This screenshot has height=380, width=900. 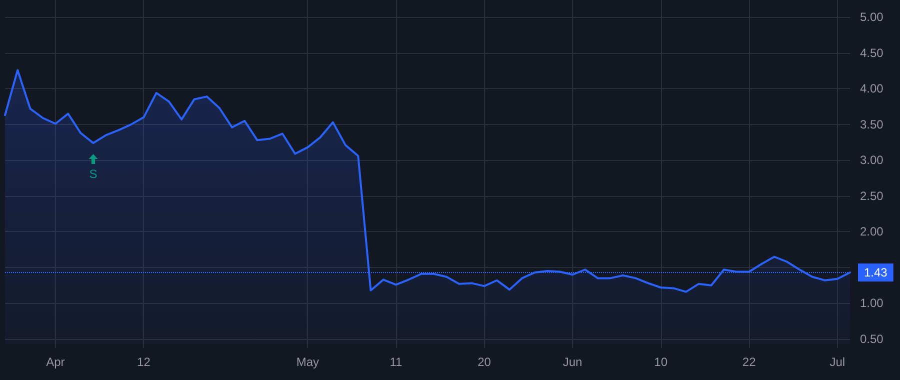 What do you see at coordinates (749, 362) in the screenshot?
I see `x-tick-label: 22` at bounding box center [749, 362].